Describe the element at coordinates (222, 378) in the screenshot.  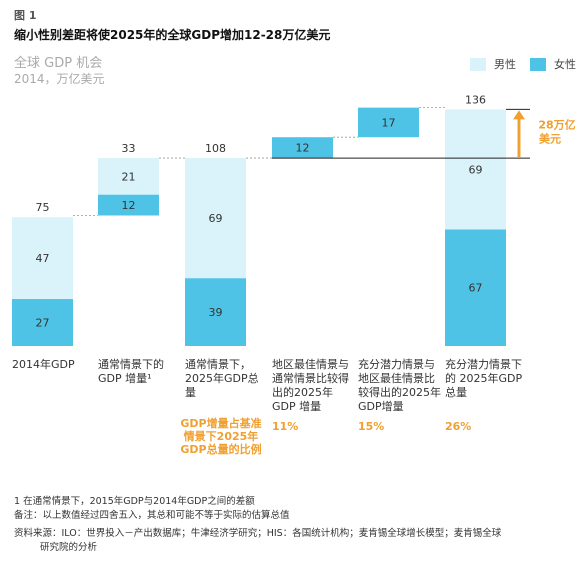
I see `category-label-2: 通常情景下，2025年GDP总量` at that location.